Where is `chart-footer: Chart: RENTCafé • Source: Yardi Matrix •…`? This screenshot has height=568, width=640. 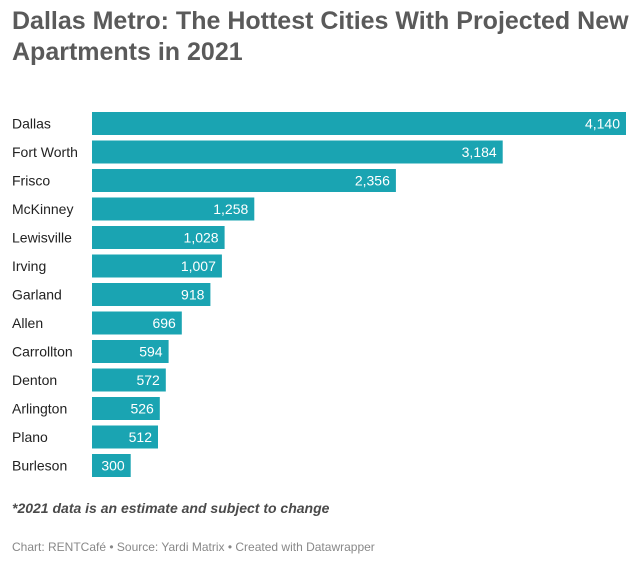
chart-footer: Chart: RENTCafé • Source: Yardi Matrix •… is located at coordinates (193, 547).